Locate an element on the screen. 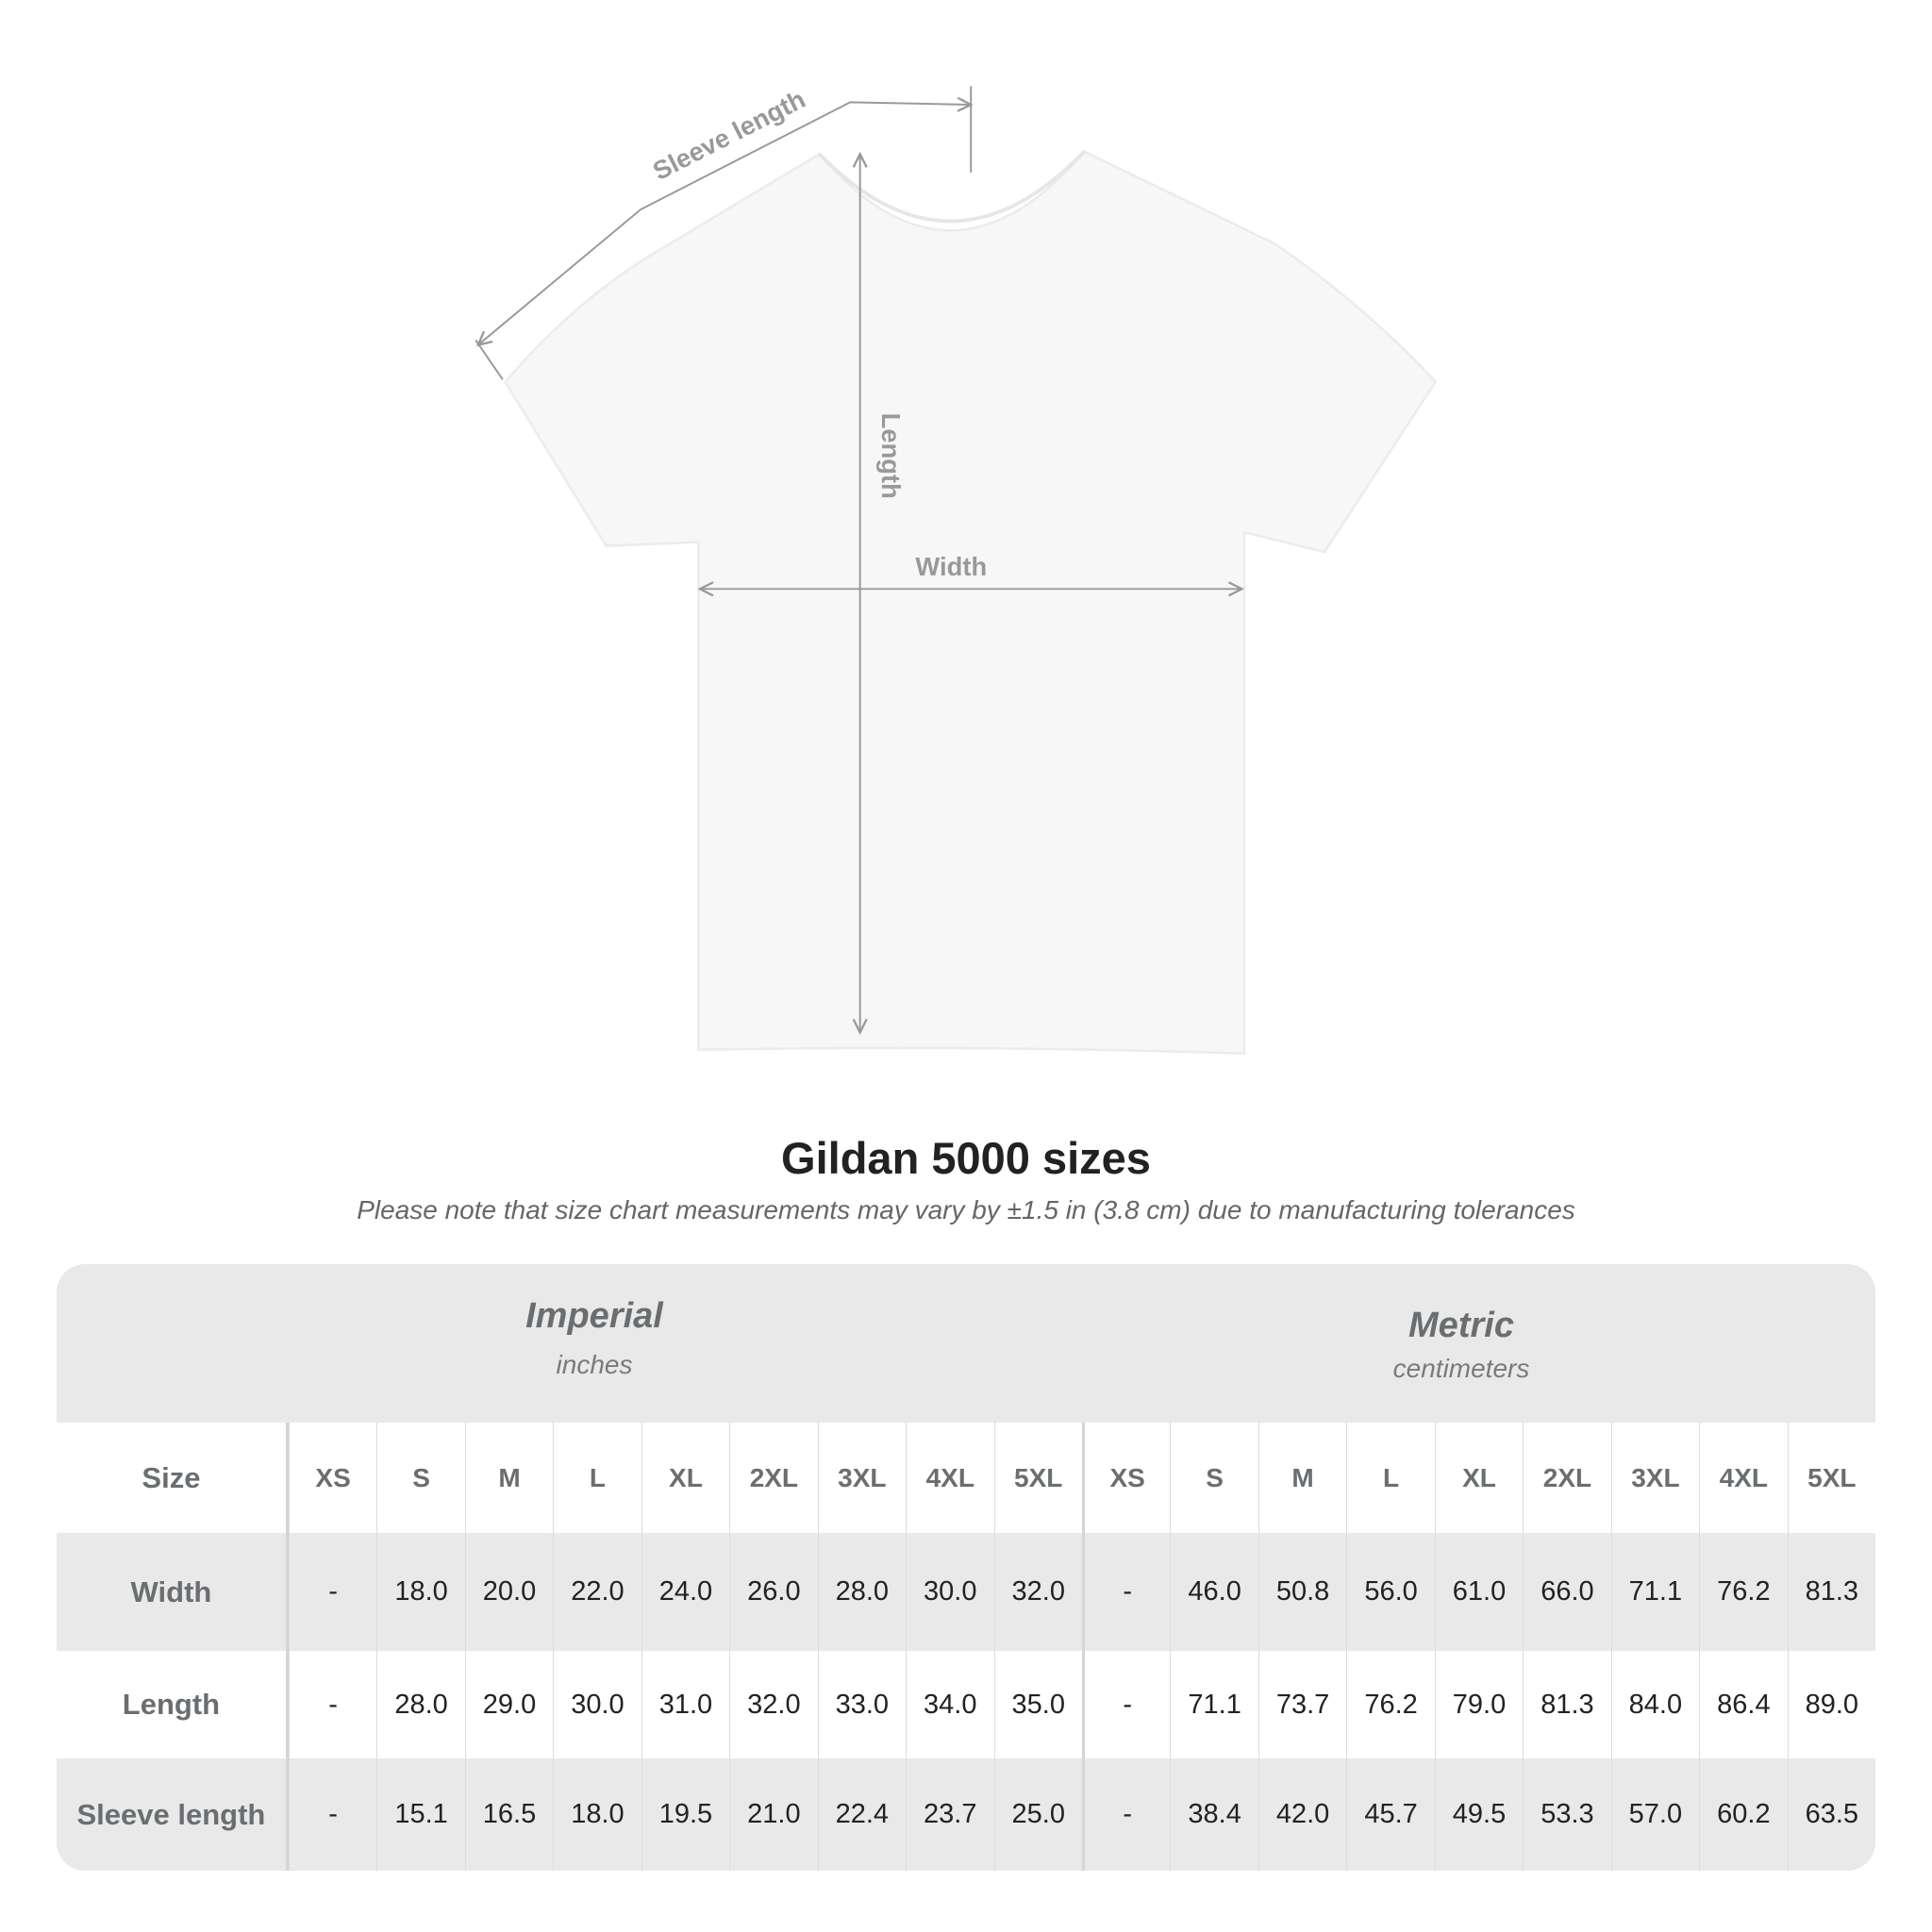  metric-value-cell: 50.8 is located at coordinates (1302, 1592).